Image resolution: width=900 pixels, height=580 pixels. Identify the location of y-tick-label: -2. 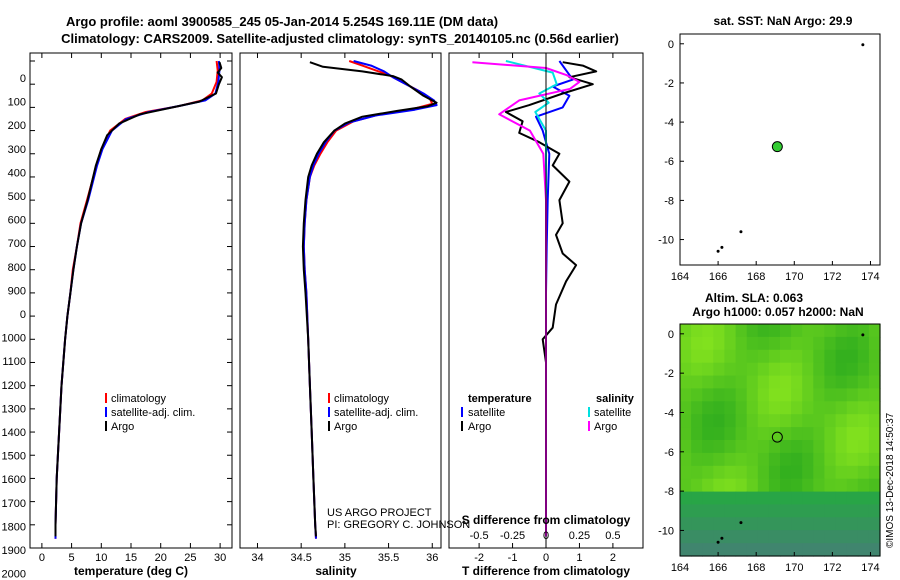
(669, 84).